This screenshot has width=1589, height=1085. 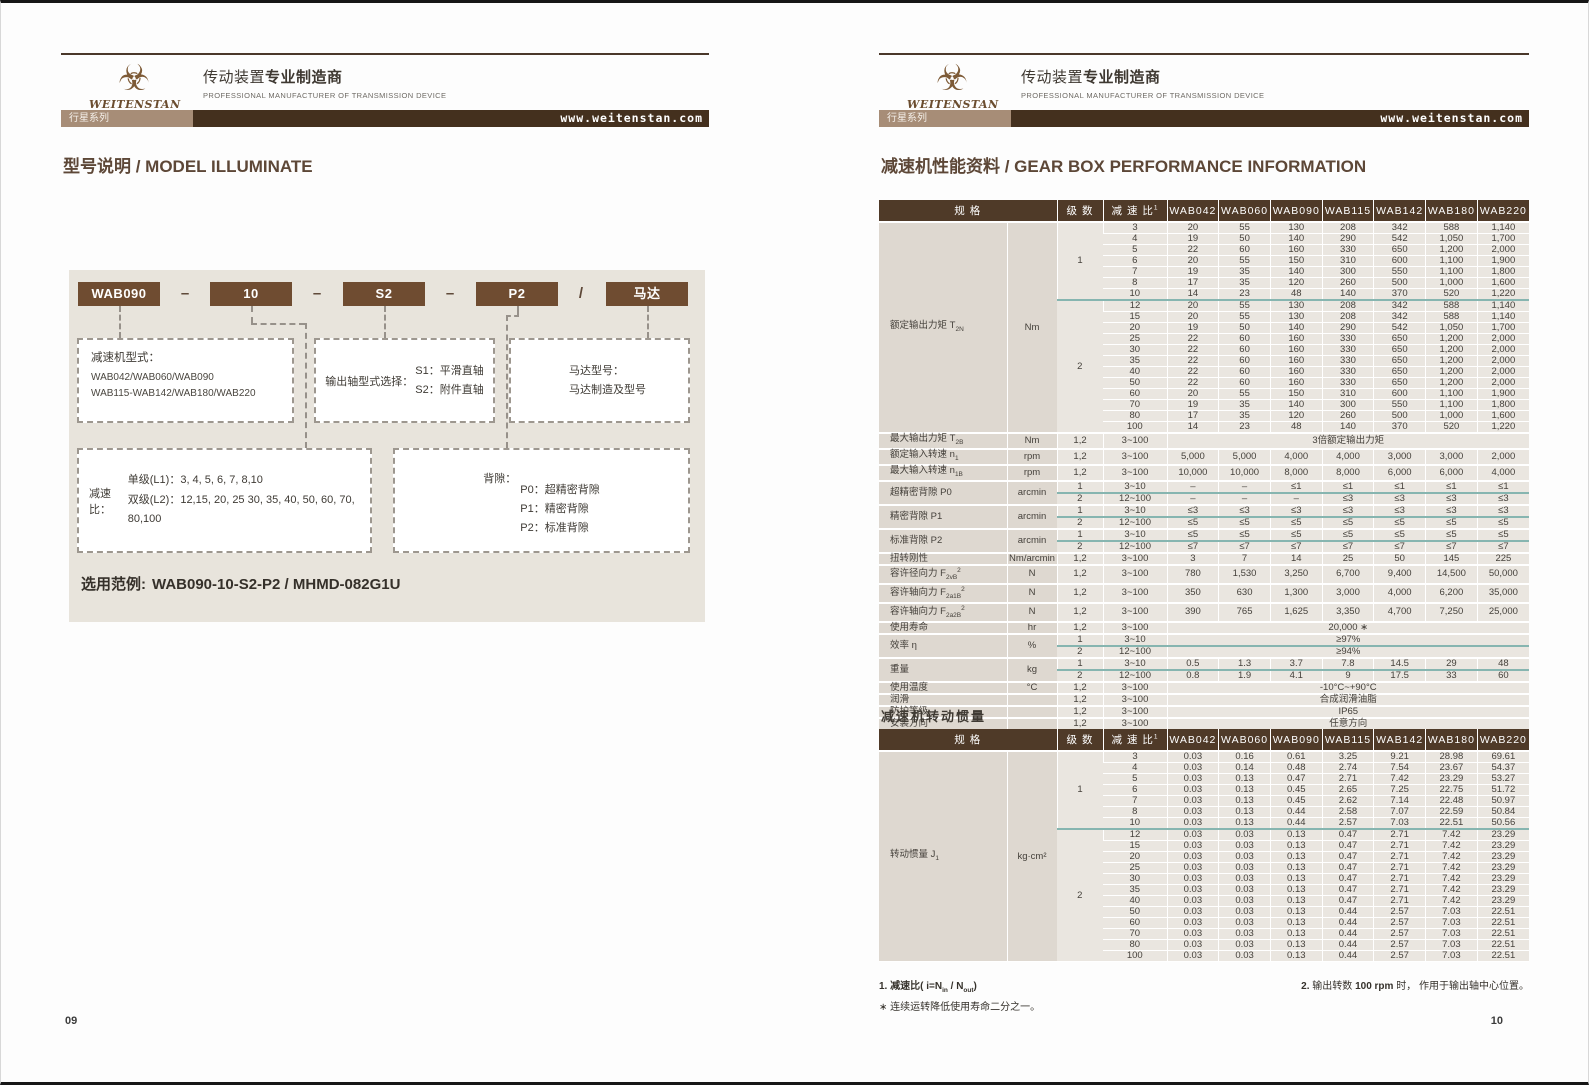 I want to click on ratio-cell: 3~100, so click(x=1135, y=441).